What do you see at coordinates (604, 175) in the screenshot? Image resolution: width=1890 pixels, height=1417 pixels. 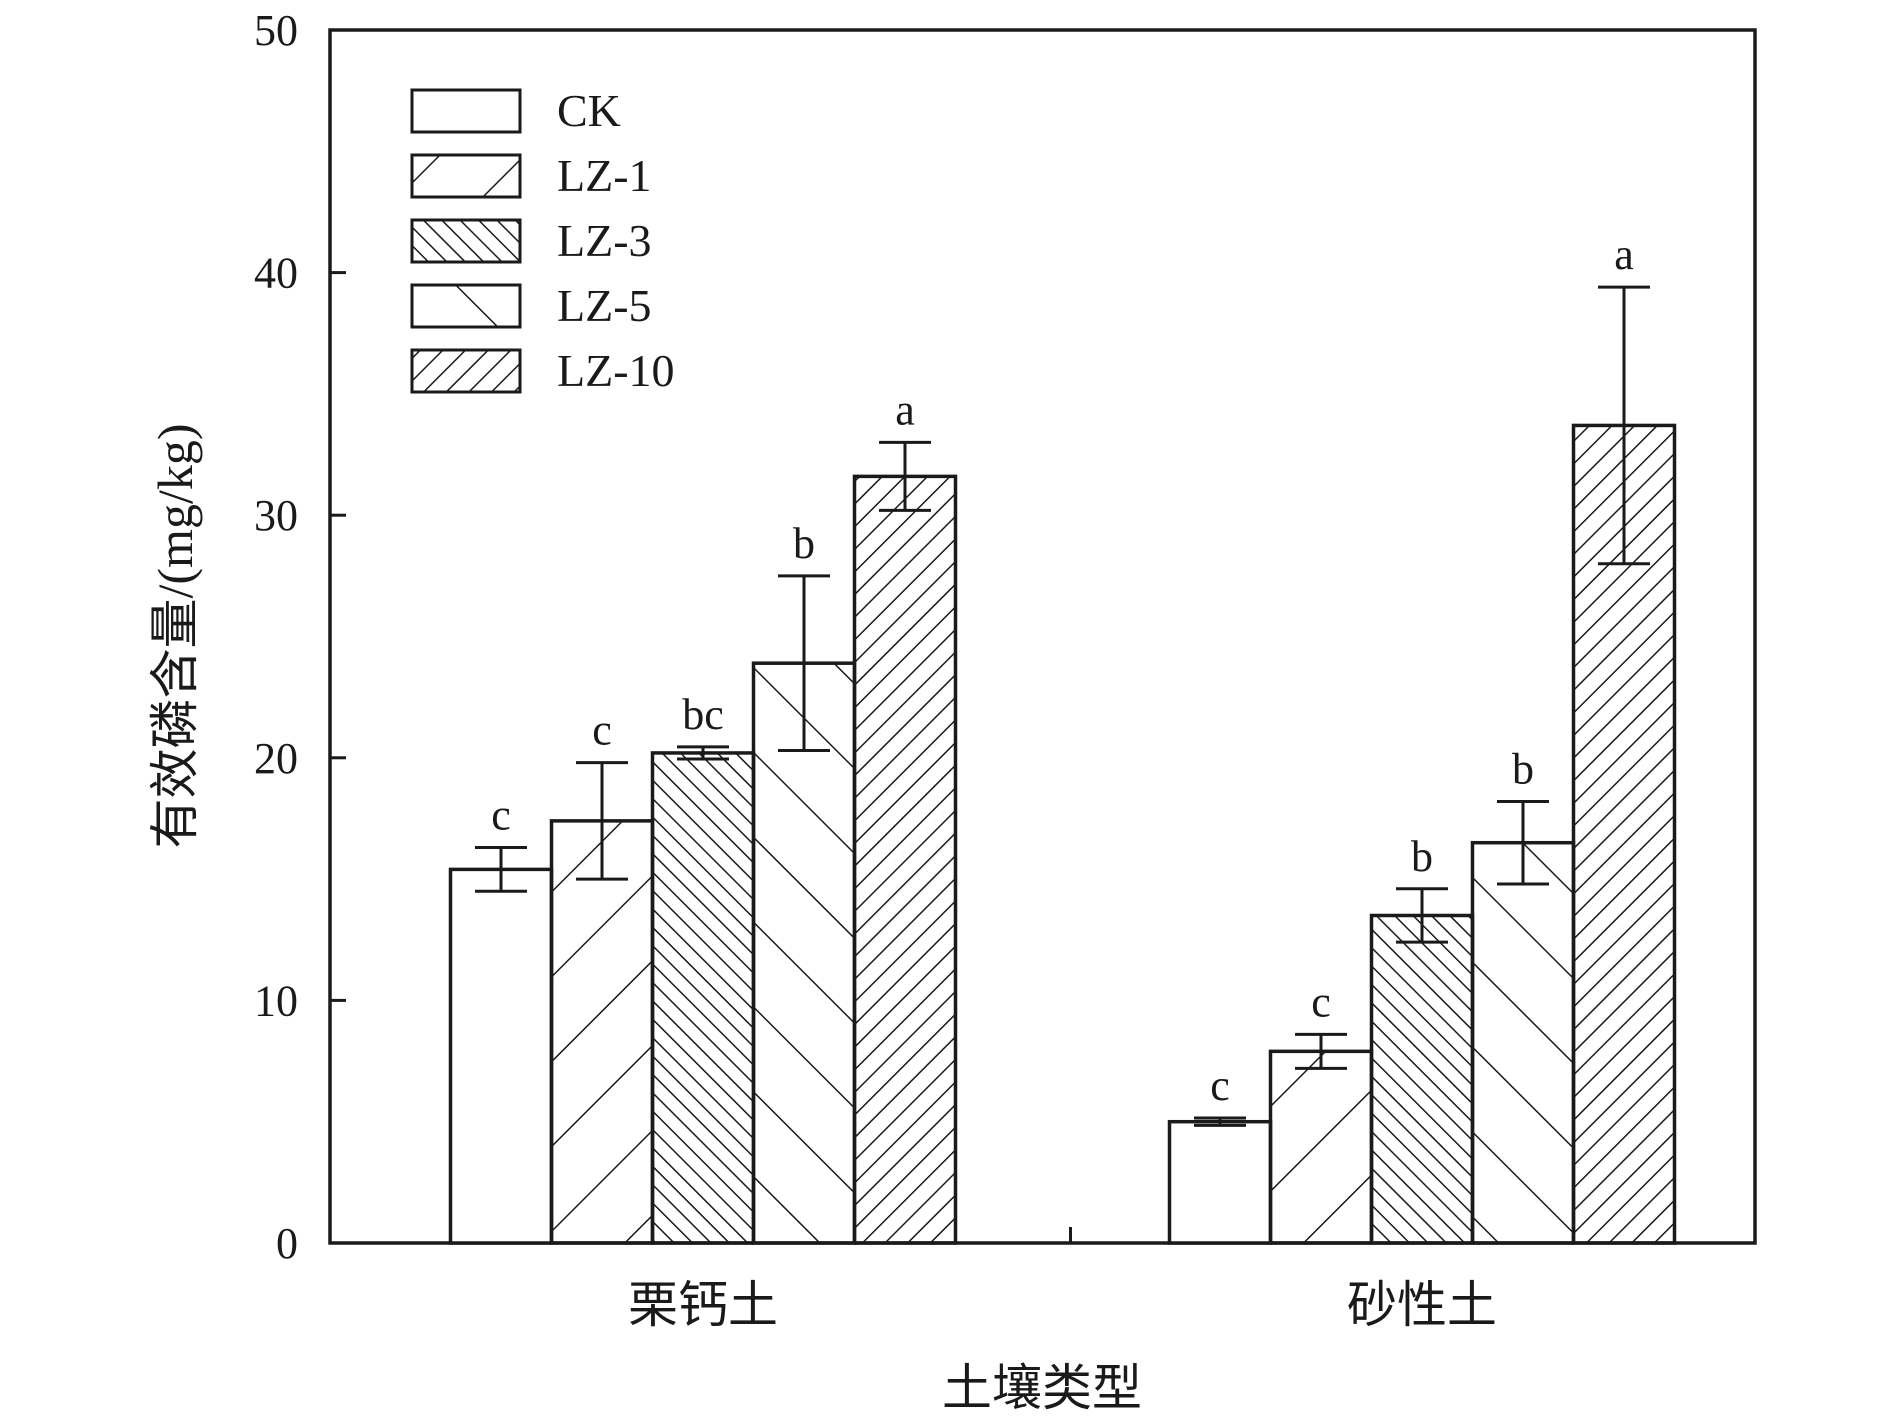 I see `legend-label: LZ-1` at bounding box center [604, 175].